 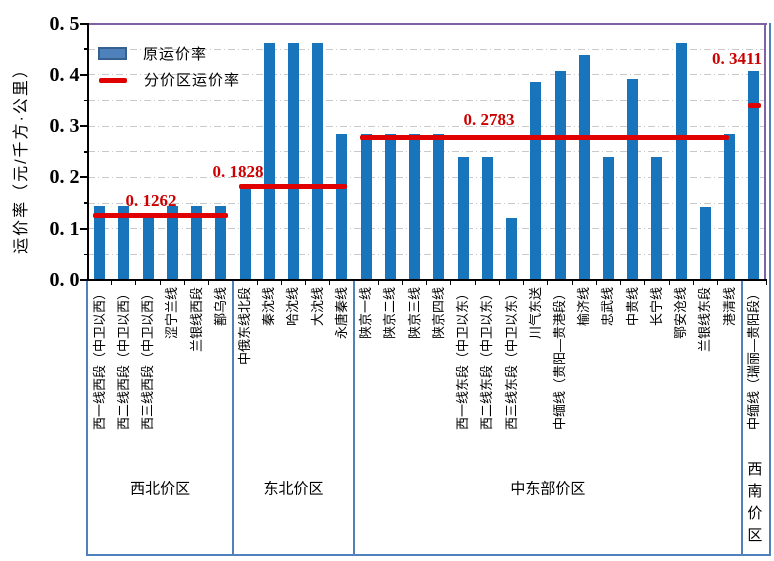 What do you see at coordinates (535, 313) in the screenshot?
I see `category-label: 川气东送` at bounding box center [535, 313].